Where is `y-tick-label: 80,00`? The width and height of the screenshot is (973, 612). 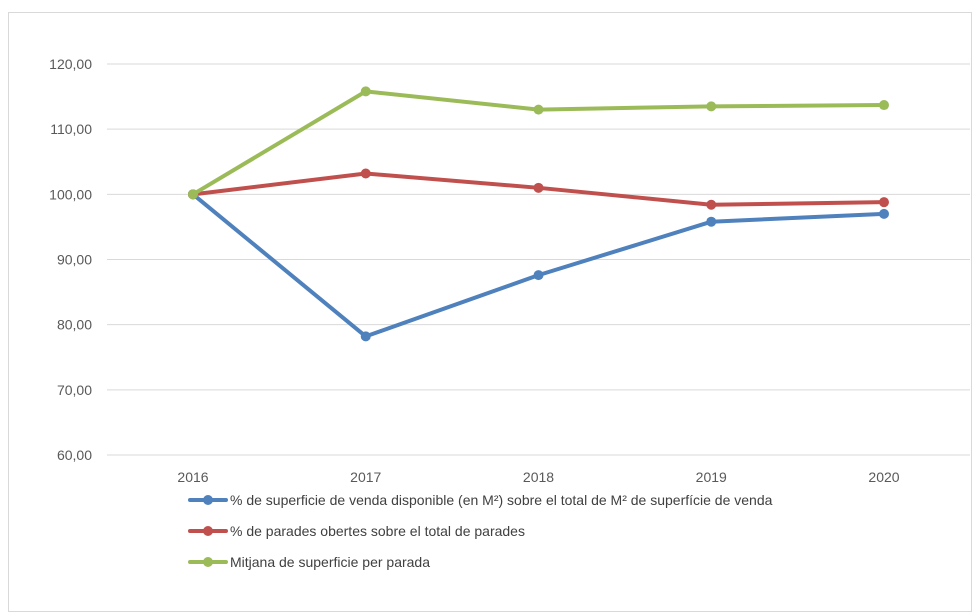
y-tick-label: 80,00 is located at coordinates (74, 325).